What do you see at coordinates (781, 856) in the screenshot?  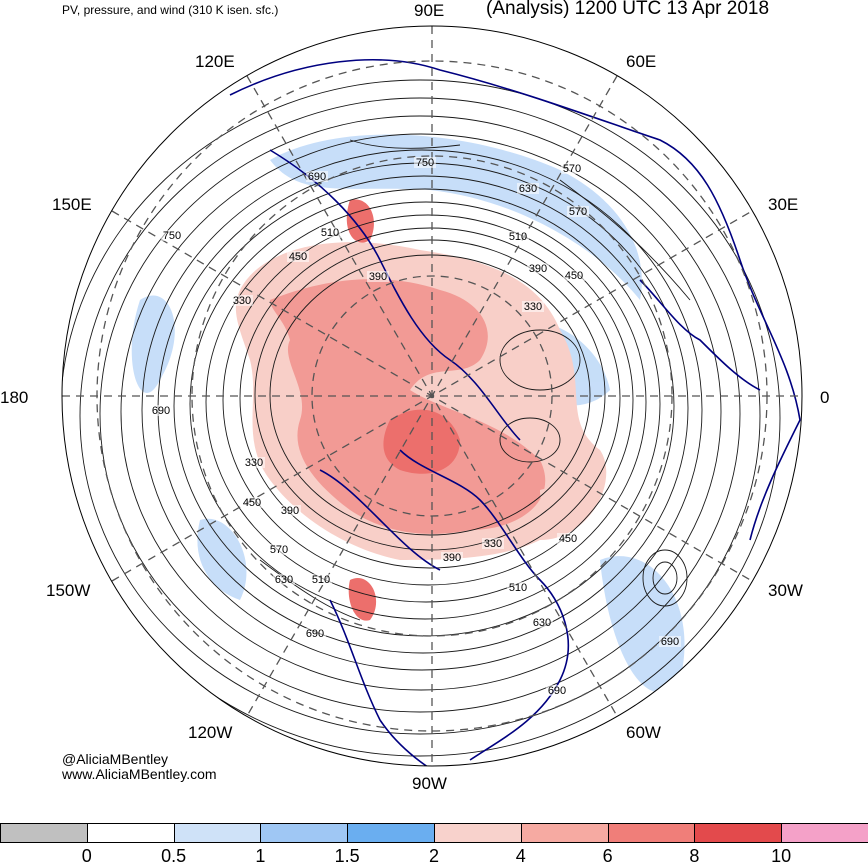 I see `colorbar-tick-label: 10` at bounding box center [781, 856].